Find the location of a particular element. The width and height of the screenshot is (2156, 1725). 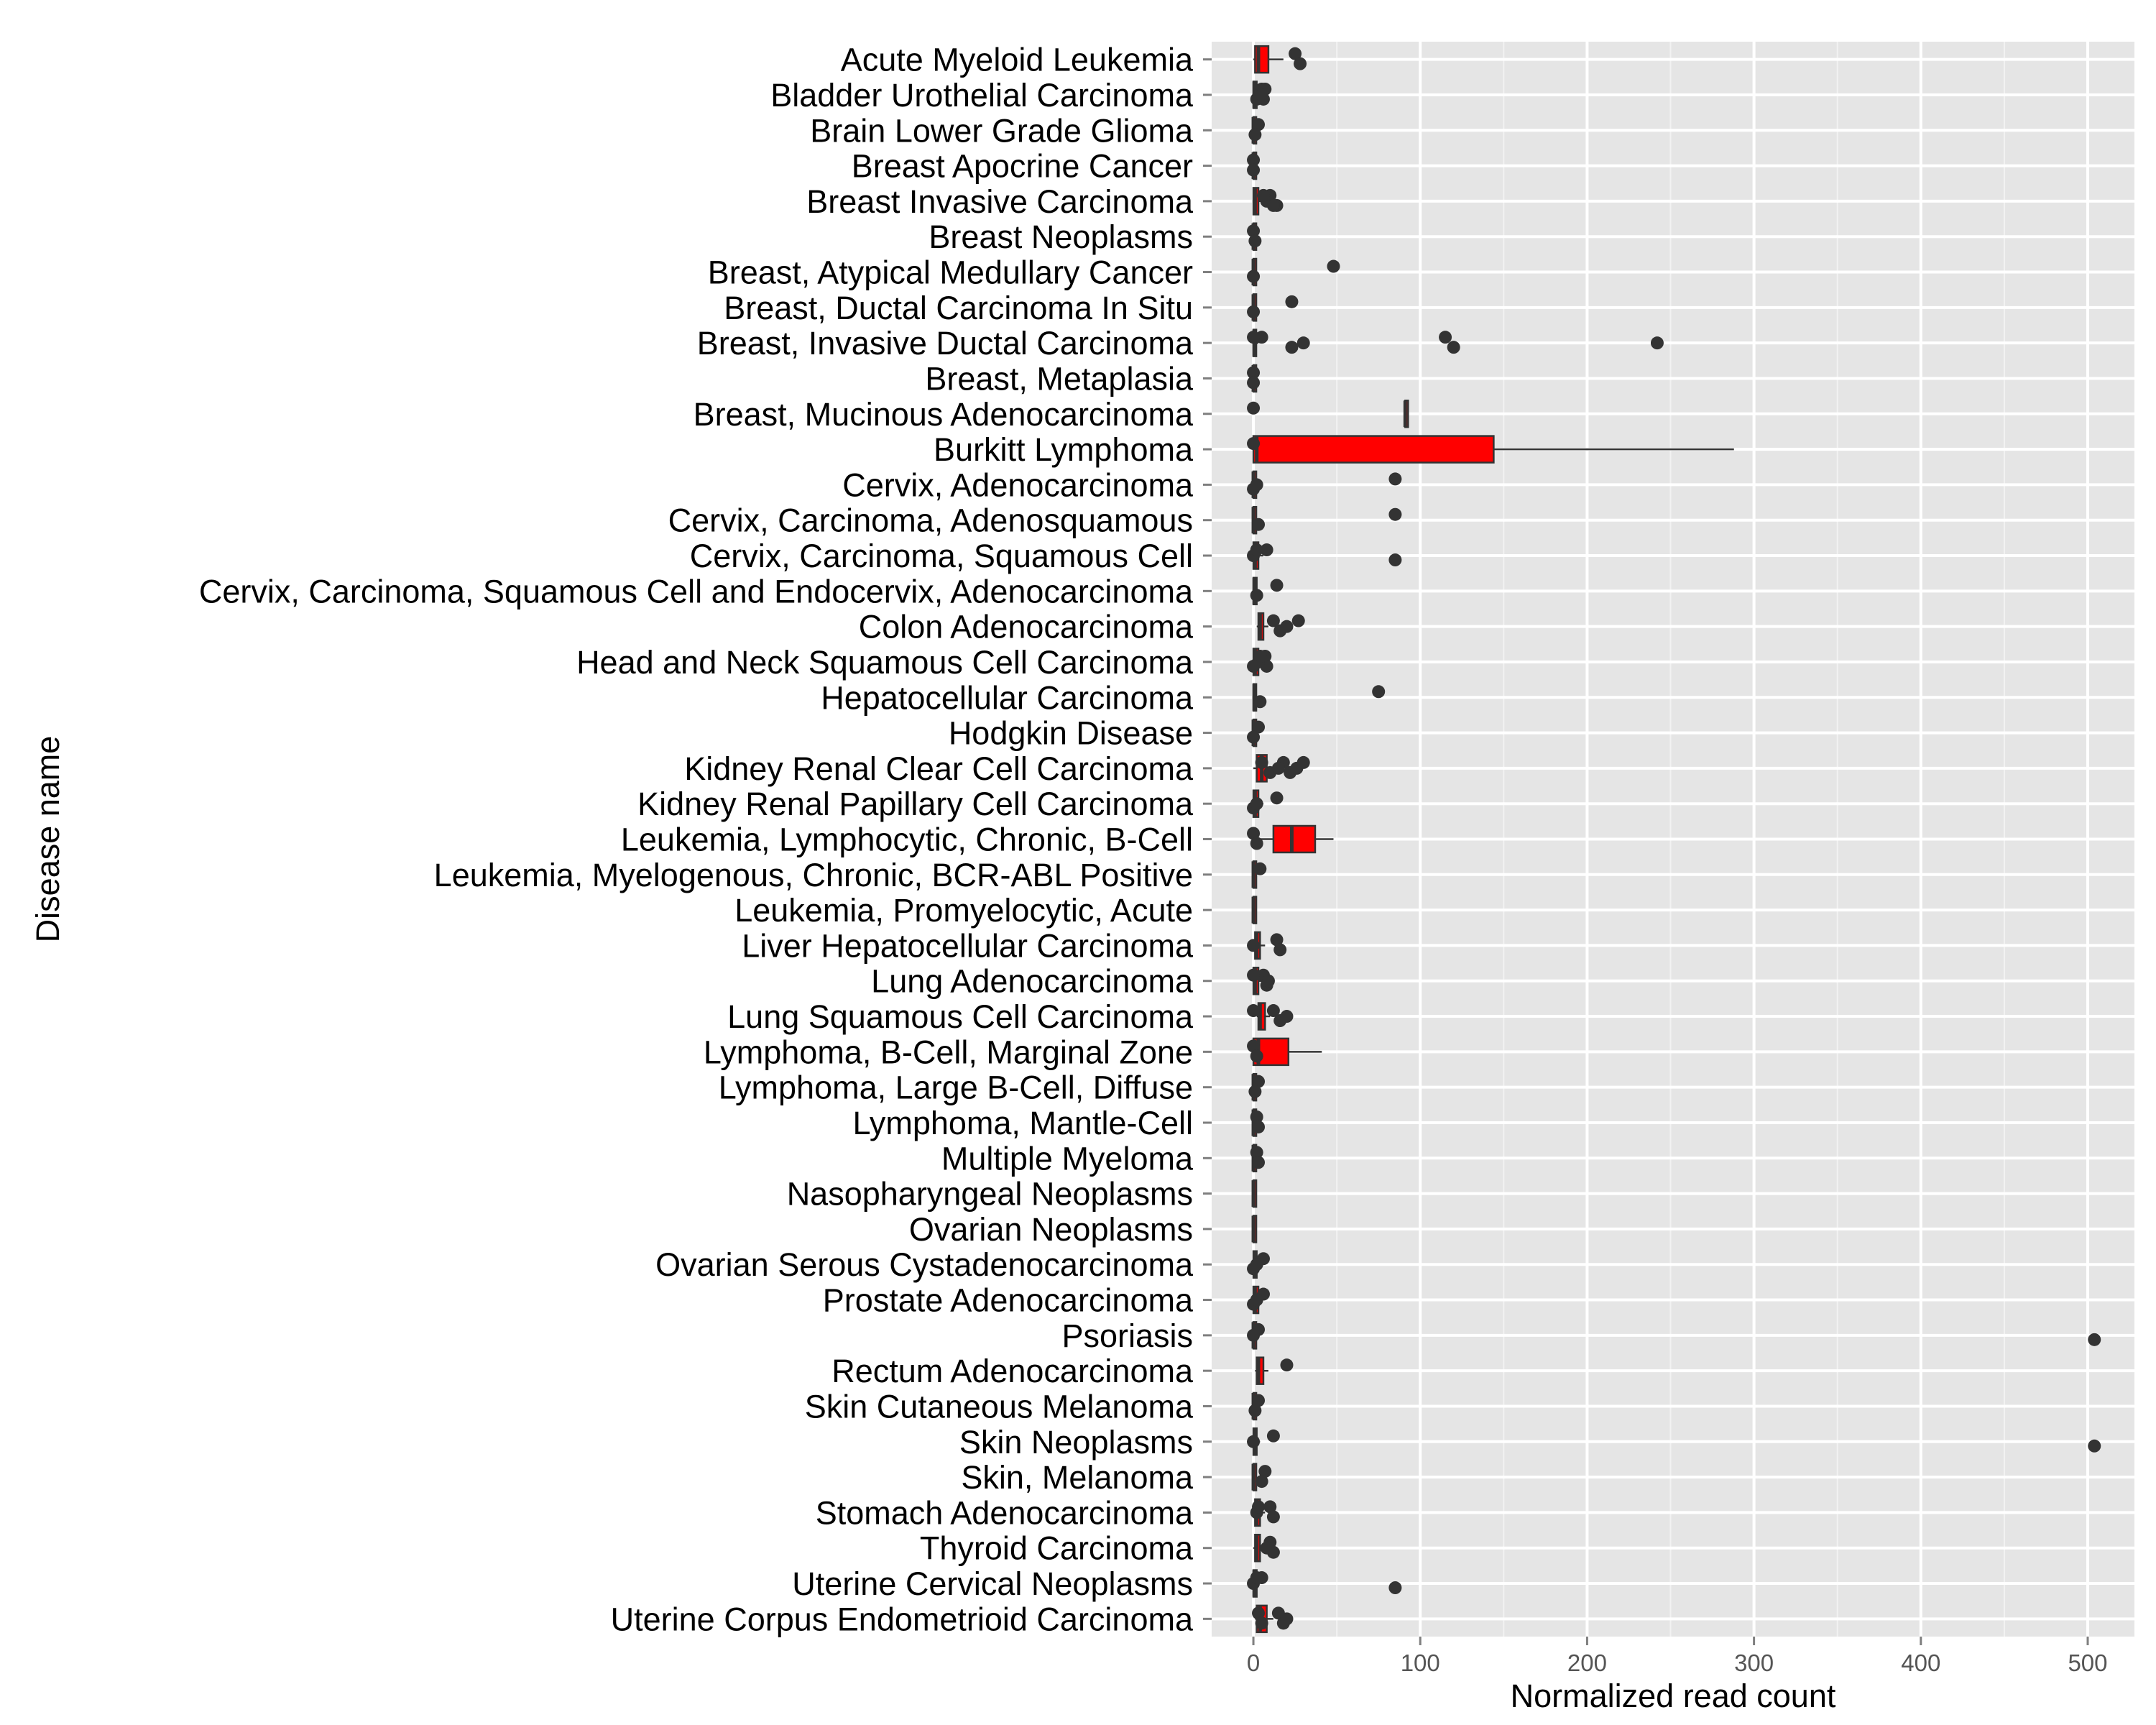

x-tick-label: 0 is located at coordinates (1253, 1663).